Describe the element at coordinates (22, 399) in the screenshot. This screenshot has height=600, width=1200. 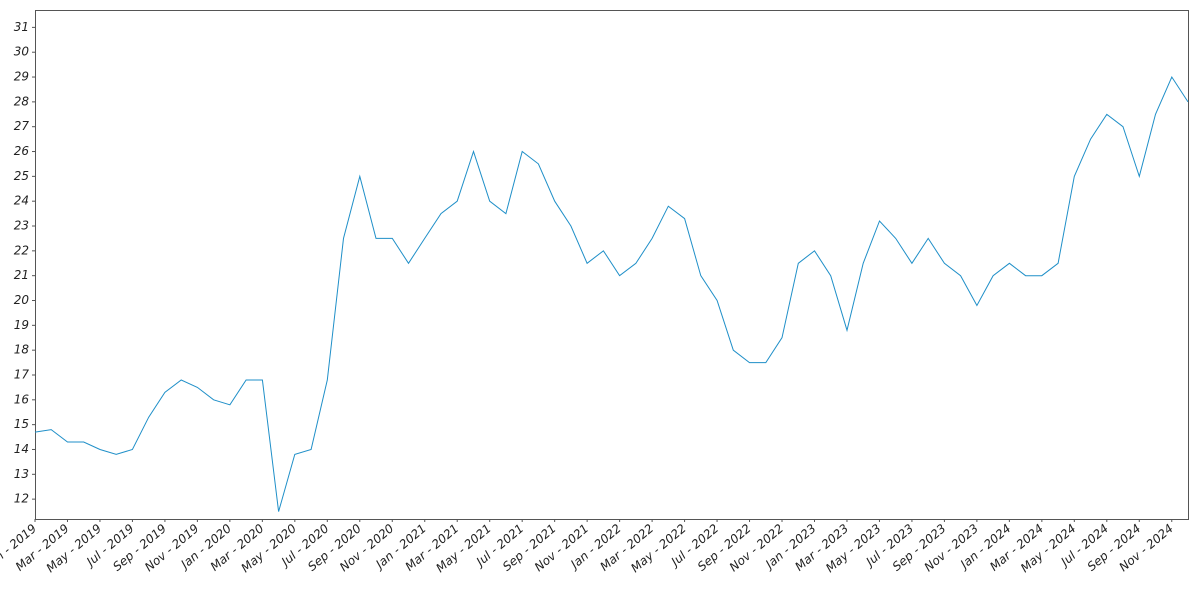
I see `y-tick-label: 16` at that location.